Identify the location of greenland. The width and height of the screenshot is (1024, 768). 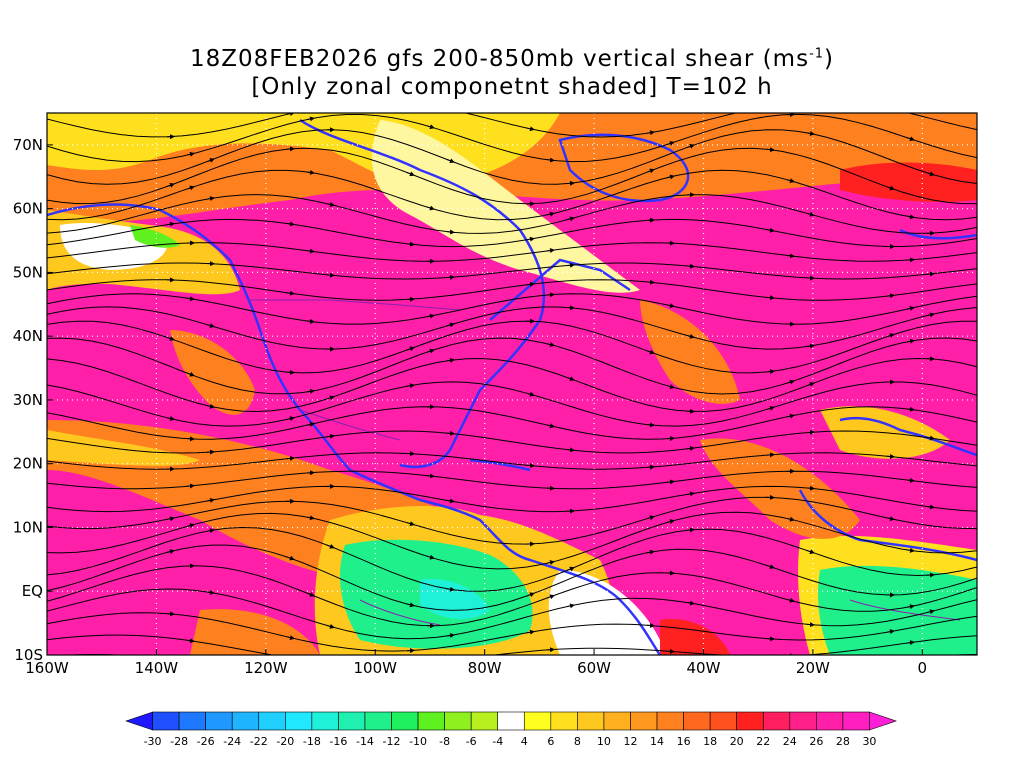
(624, 168).